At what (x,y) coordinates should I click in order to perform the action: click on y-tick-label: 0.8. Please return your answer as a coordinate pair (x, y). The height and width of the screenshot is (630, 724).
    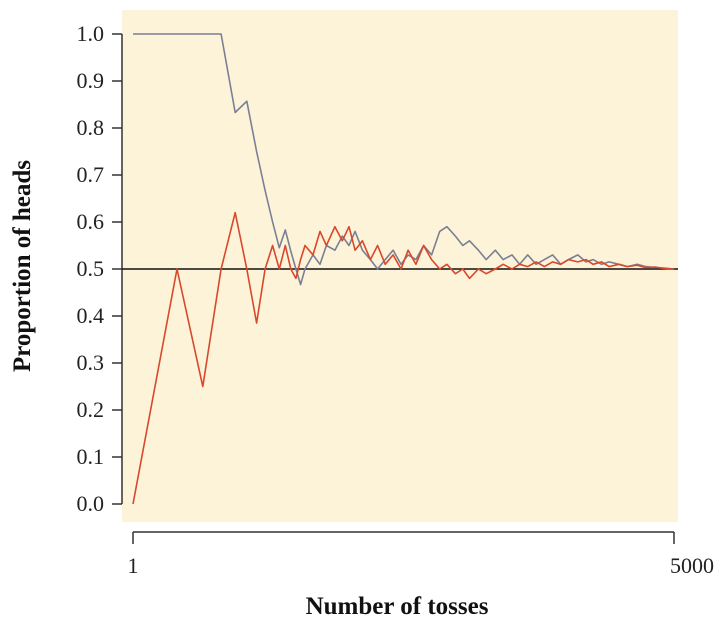
    Looking at the image, I should click on (91, 127).